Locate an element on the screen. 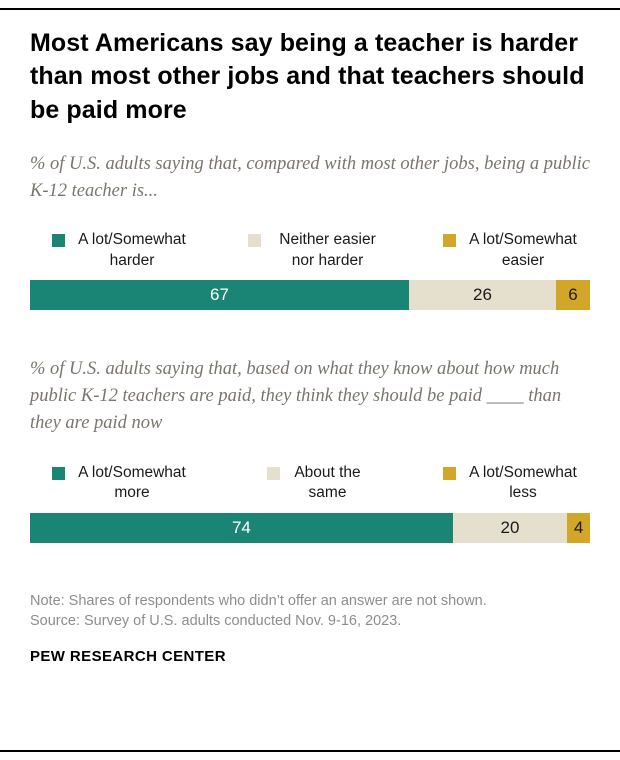  legend-item-harder: A lot/Somewhat harder is located at coordinates (122, 250).